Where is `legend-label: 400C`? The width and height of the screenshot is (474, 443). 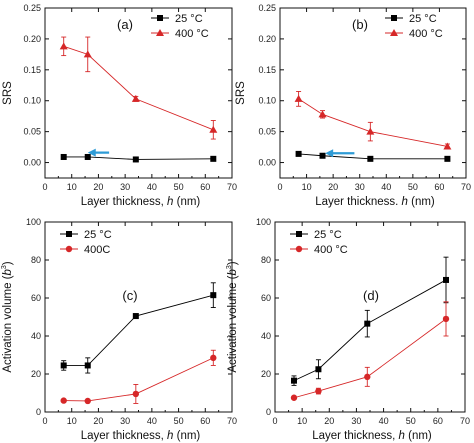 legend-label: 400C is located at coordinates (97, 250).